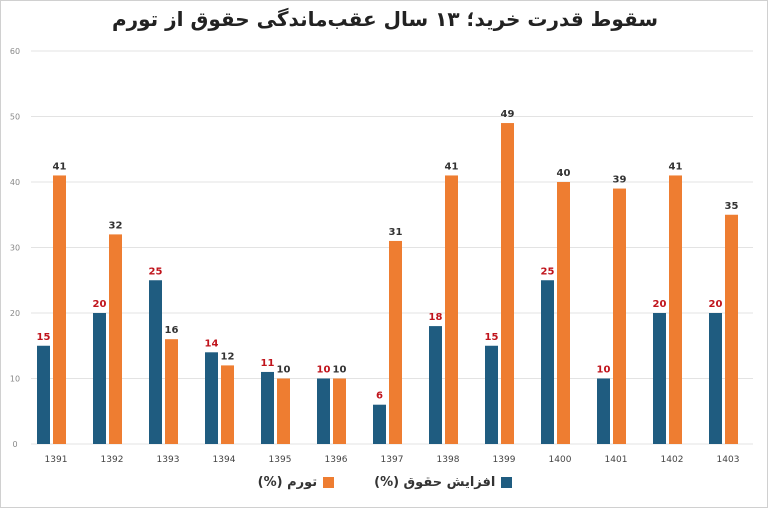  Describe the element at coordinates (15, 379) in the screenshot. I see `y-tick-label: 10` at that location.